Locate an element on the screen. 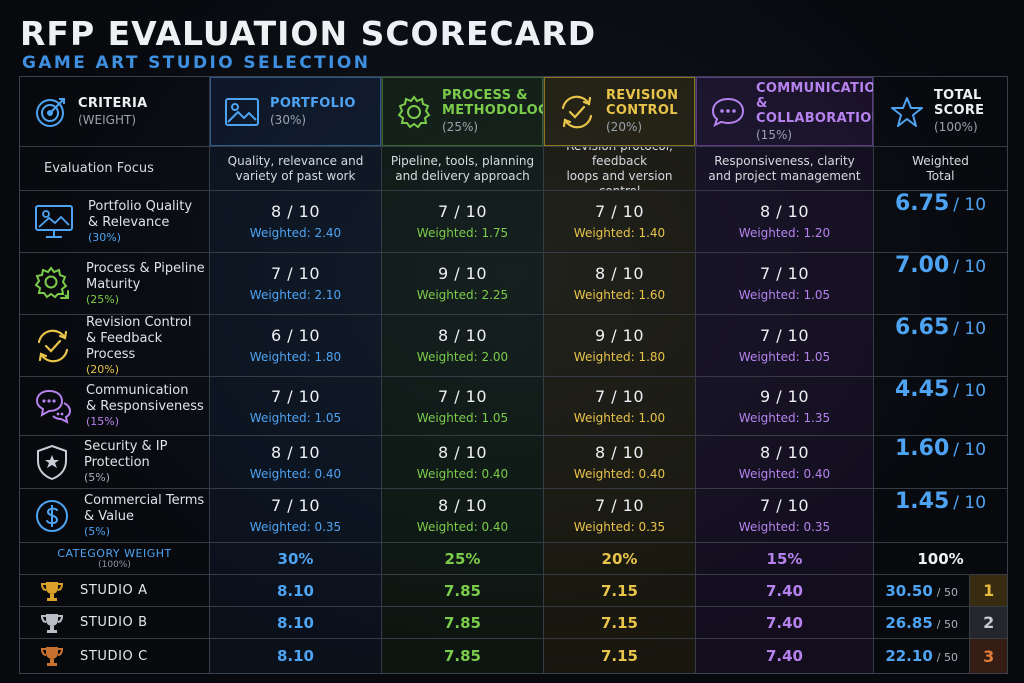  focus-text: Total is located at coordinates (940, 175).